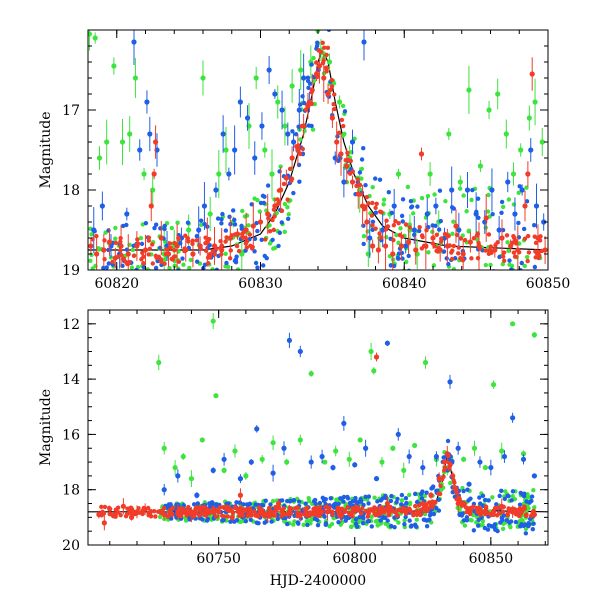 The width and height of the screenshot is (600, 600). Describe the element at coordinates (71, 111) in the screenshot. I see `y-tick-label: 17` at that location.